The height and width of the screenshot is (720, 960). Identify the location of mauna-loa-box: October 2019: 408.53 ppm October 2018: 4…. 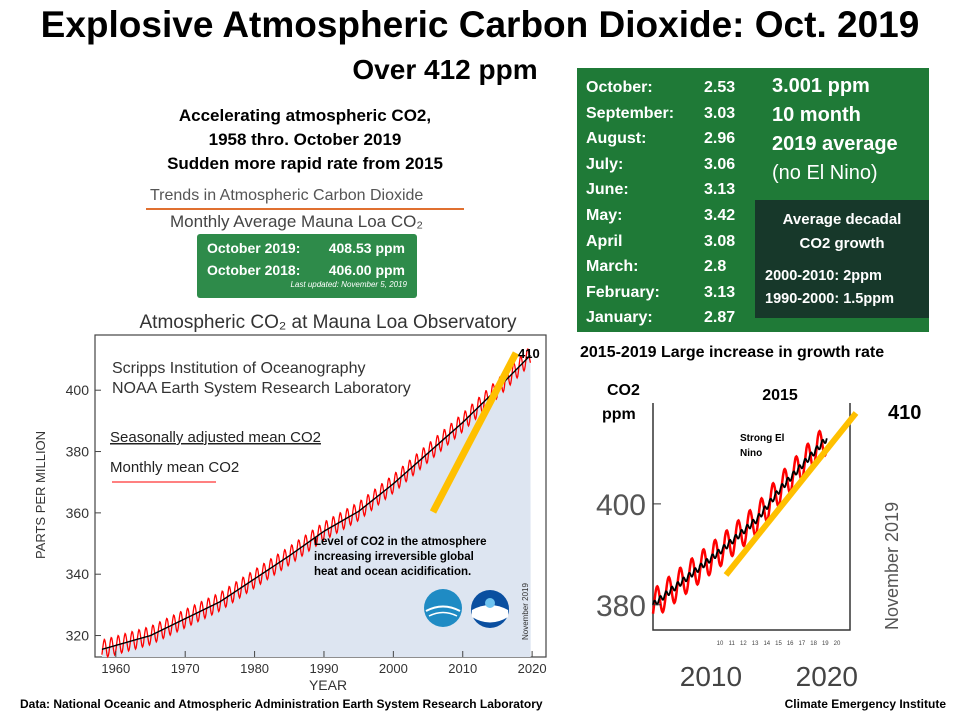
(307, 266).